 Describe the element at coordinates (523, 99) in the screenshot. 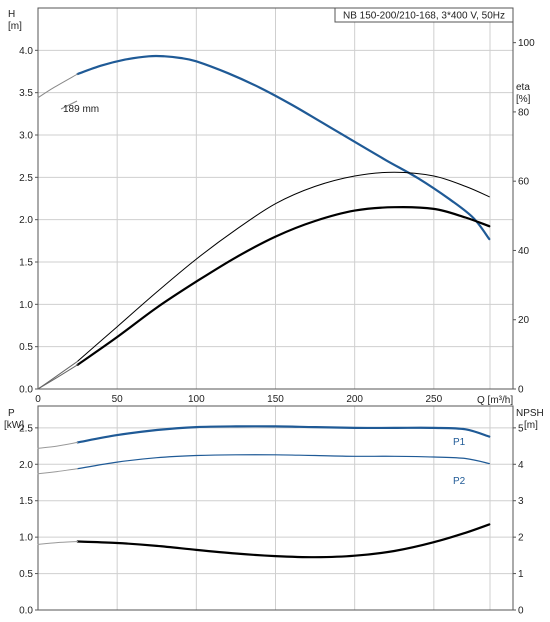

I see `eta-axis-unit: [%]` at that location.